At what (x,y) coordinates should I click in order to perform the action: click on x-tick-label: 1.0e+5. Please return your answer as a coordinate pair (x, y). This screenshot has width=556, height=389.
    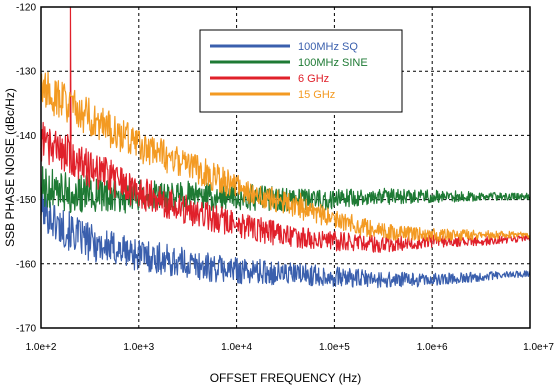
    Looking at the image, I should click on (334, 347).